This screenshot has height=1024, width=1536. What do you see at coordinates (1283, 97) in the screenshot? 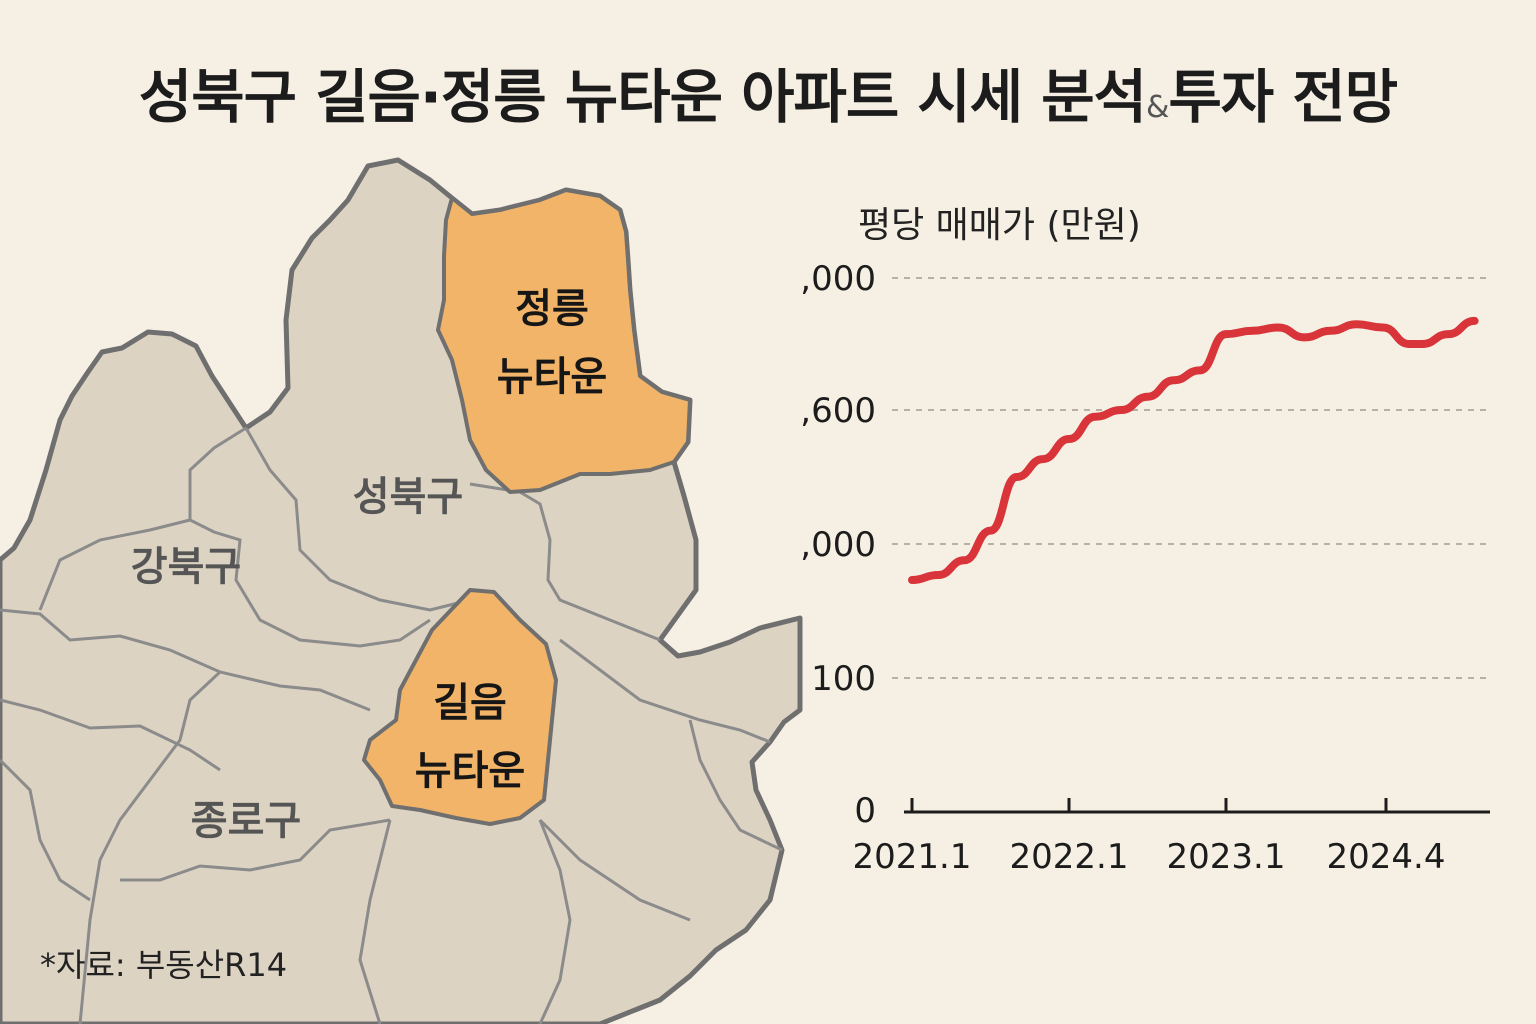
I see `title-end: 투자 전망` at bounding box center [1283, 97].